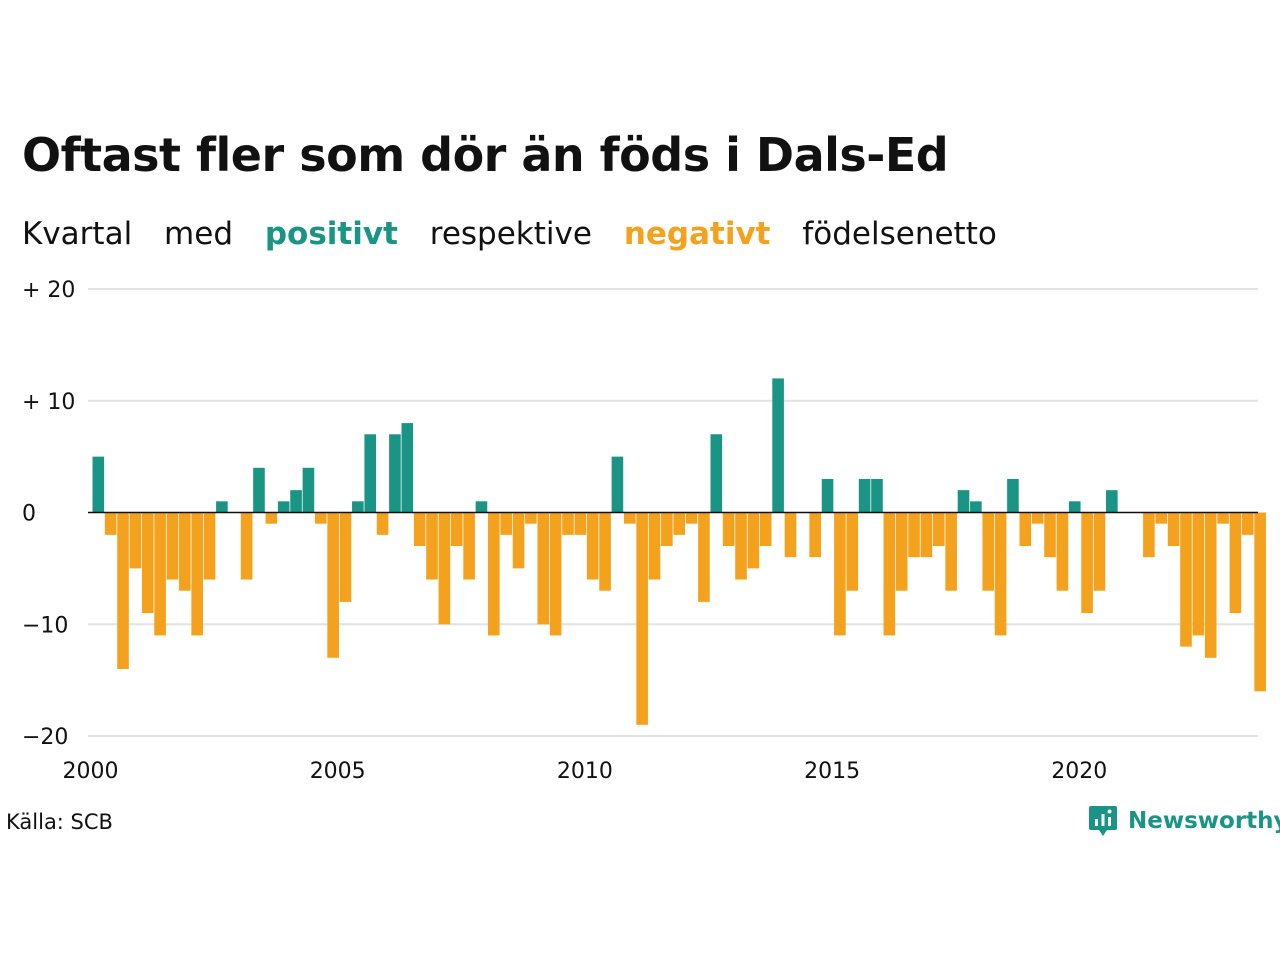 This screenshot has width=1280, height=960. Describe the element at coordinates (147, 563) in the screenshot. I see `bar-2001-k1` at that location.